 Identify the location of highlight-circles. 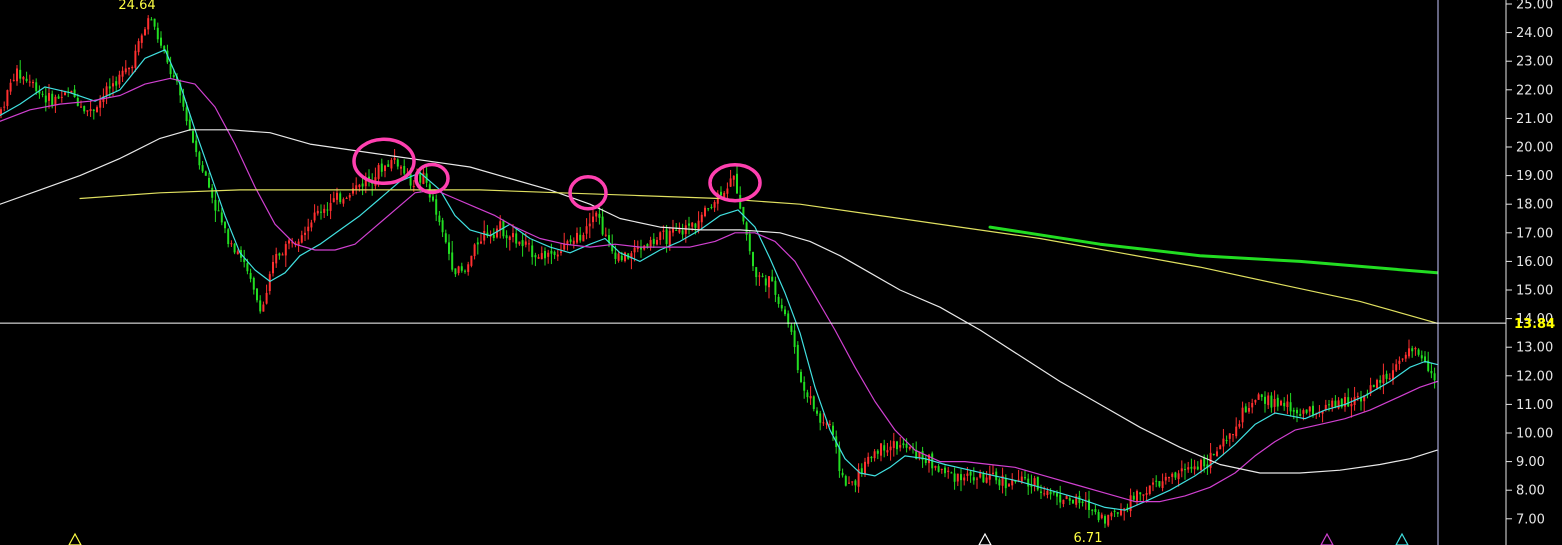
(557, 174).